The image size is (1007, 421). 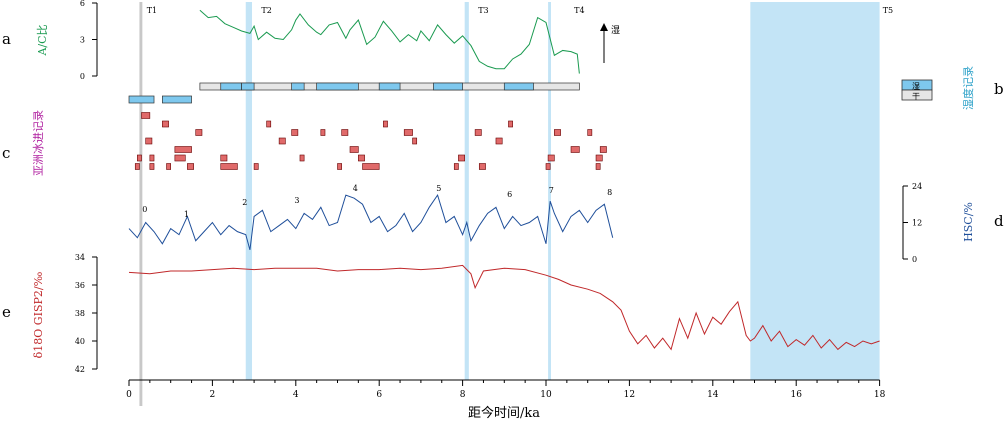 I want to click on panel-e-ylabel: δ18O GISP2/‰, so click(x=38, y=314).